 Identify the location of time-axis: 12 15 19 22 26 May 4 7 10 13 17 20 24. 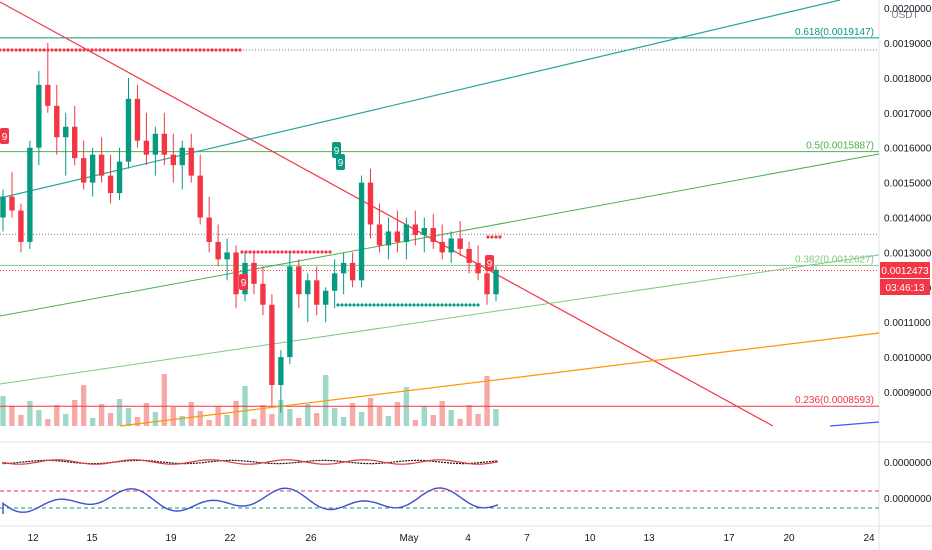
(451, 538).